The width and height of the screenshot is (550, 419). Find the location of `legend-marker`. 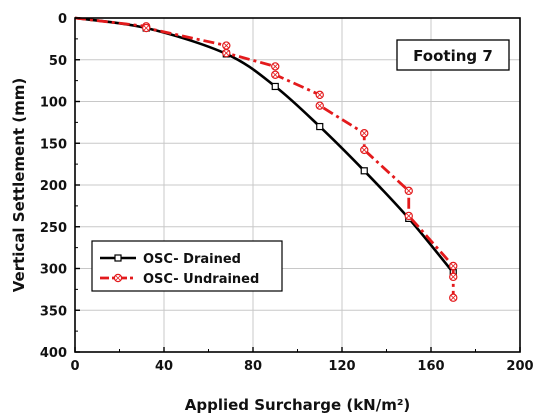

legend-marker is located at coordinates (118, 258).